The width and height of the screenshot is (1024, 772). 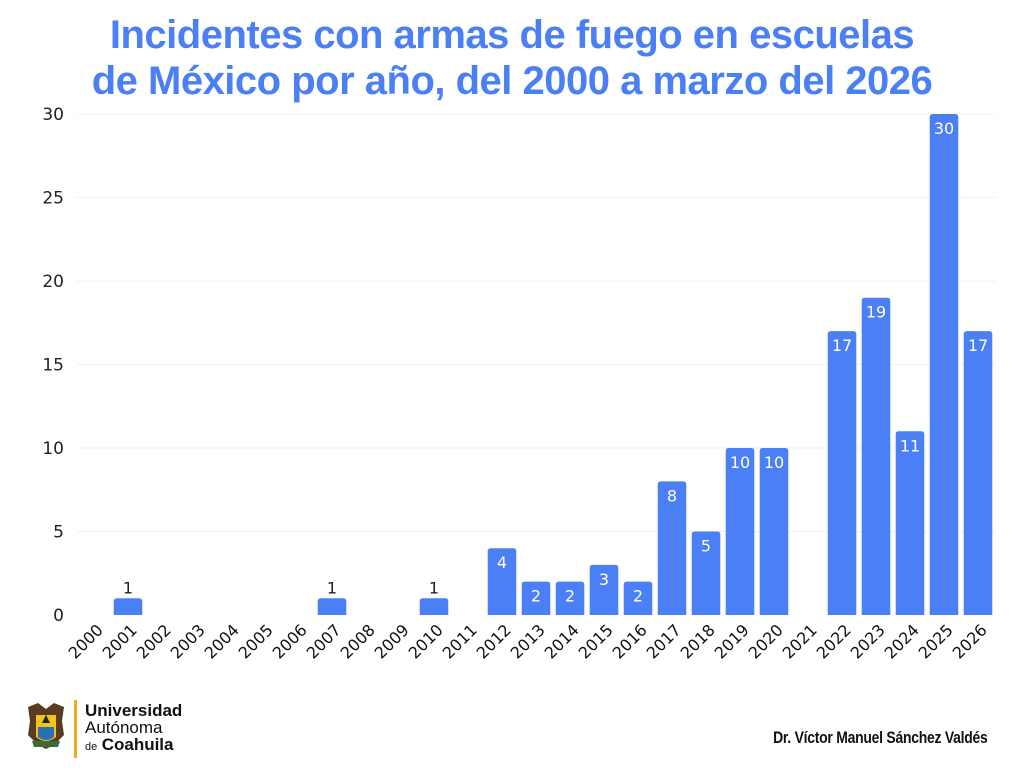 What do you see at coordinates (460, 641) in the screenshot?
I see `x-tick-label: 2011` at bounding box center [460, 641].